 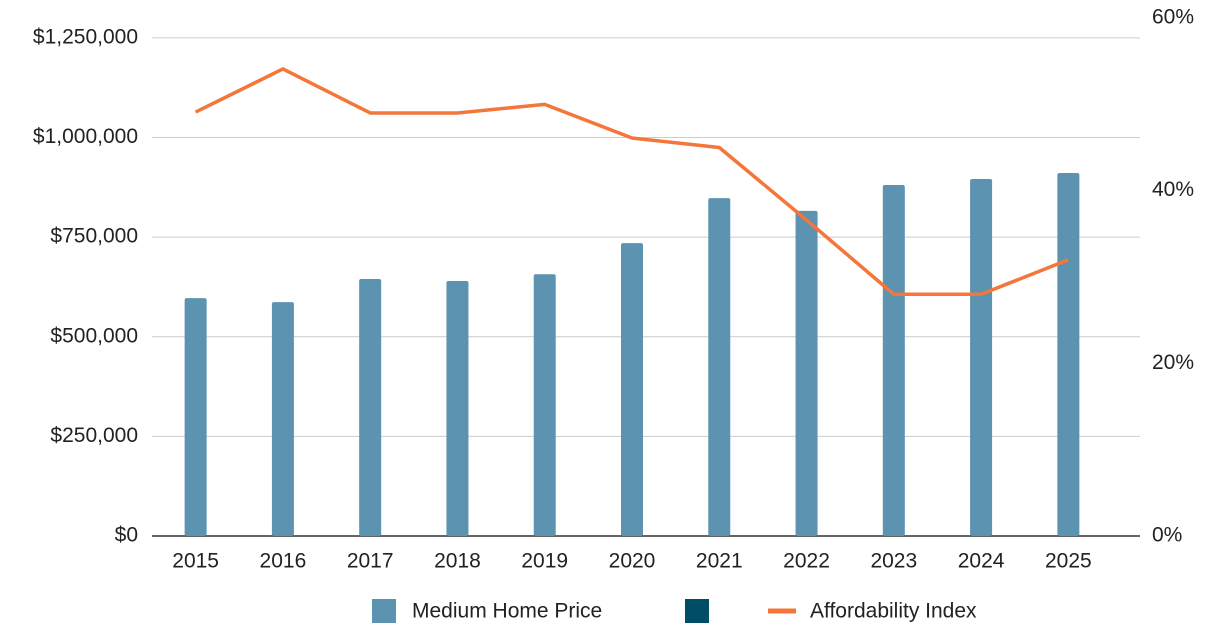 What do you see at coordinates (85, 136) in the screenshot?
I see `y-tick-label: $1,000,000` at bounding box center [85, 136].